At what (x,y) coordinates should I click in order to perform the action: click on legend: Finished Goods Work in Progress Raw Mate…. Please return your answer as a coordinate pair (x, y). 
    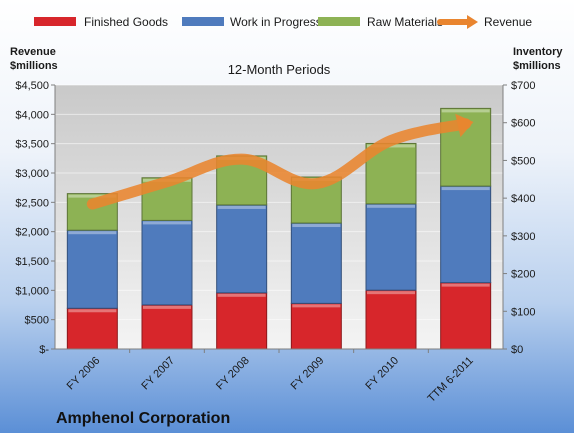
    Looking at the image, I should click on (283, 22).